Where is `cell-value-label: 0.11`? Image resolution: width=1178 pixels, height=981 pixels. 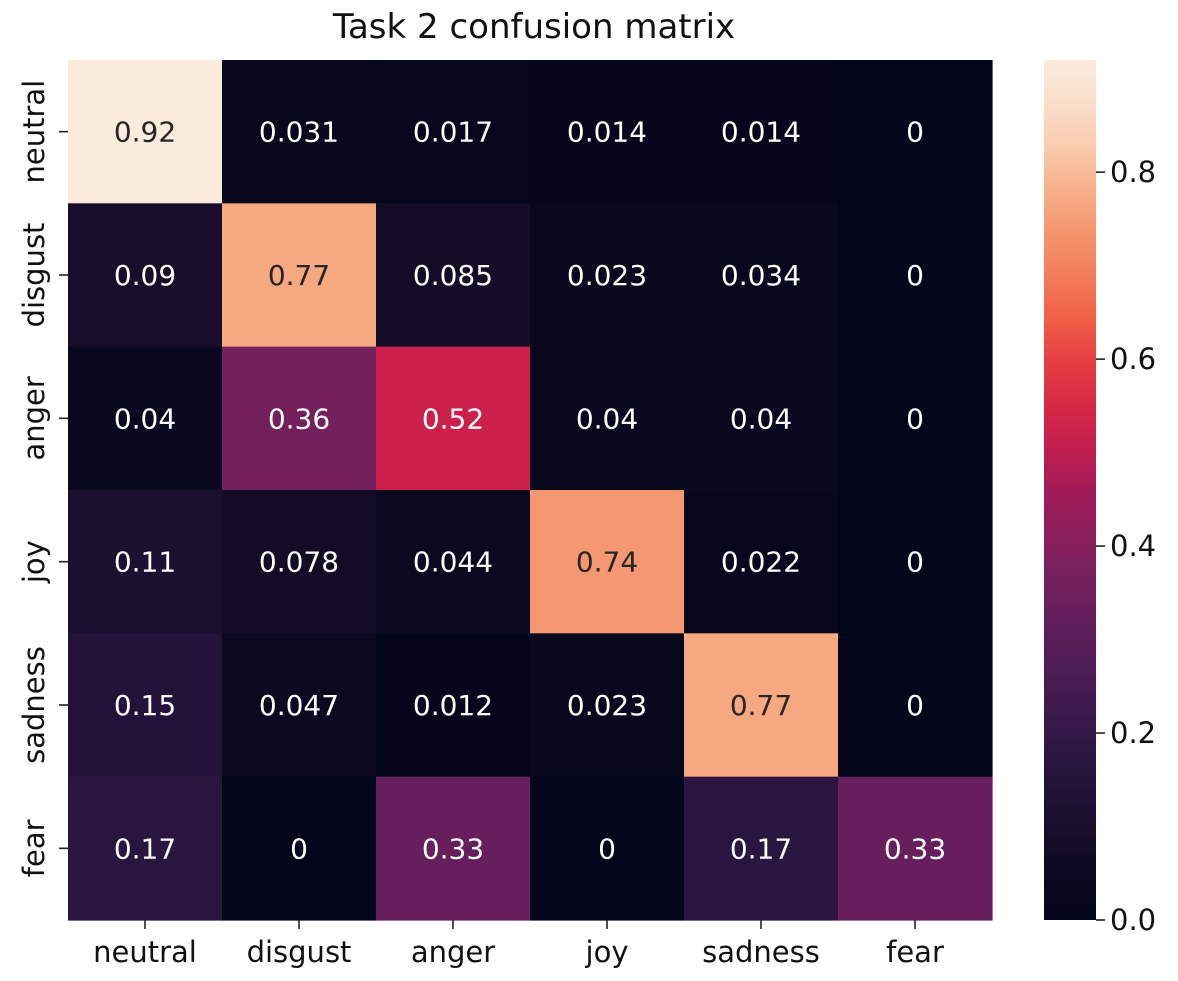
cell-value-label: 0.11 is located at coordinates (145, 562).